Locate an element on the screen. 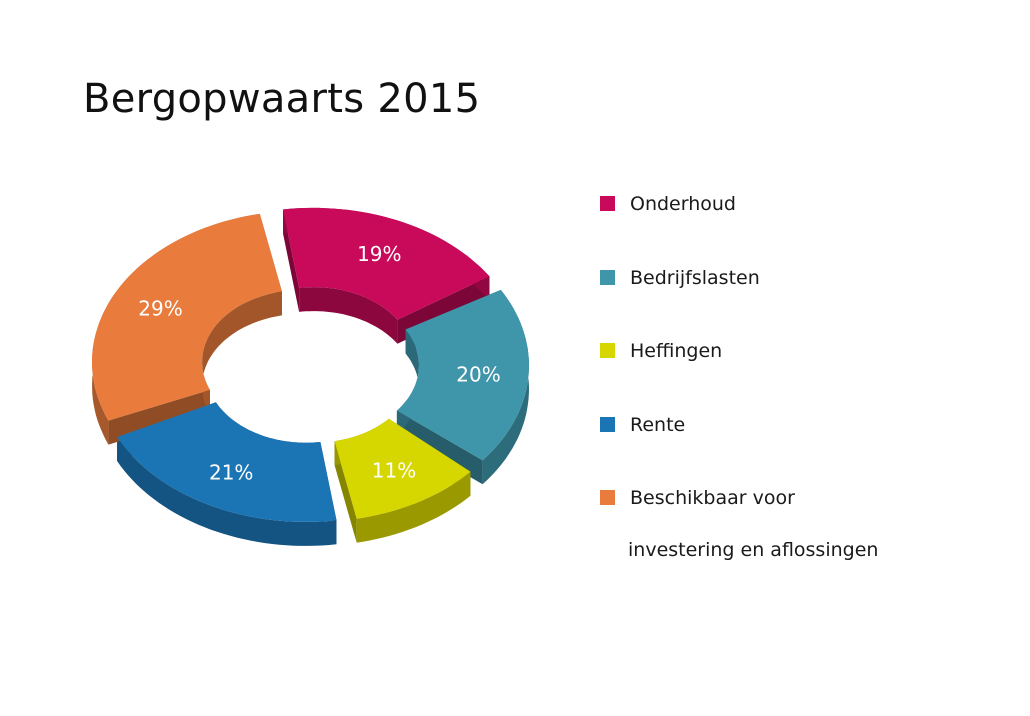  legend-label-rente: Rente is located at coordinates (658, 425).